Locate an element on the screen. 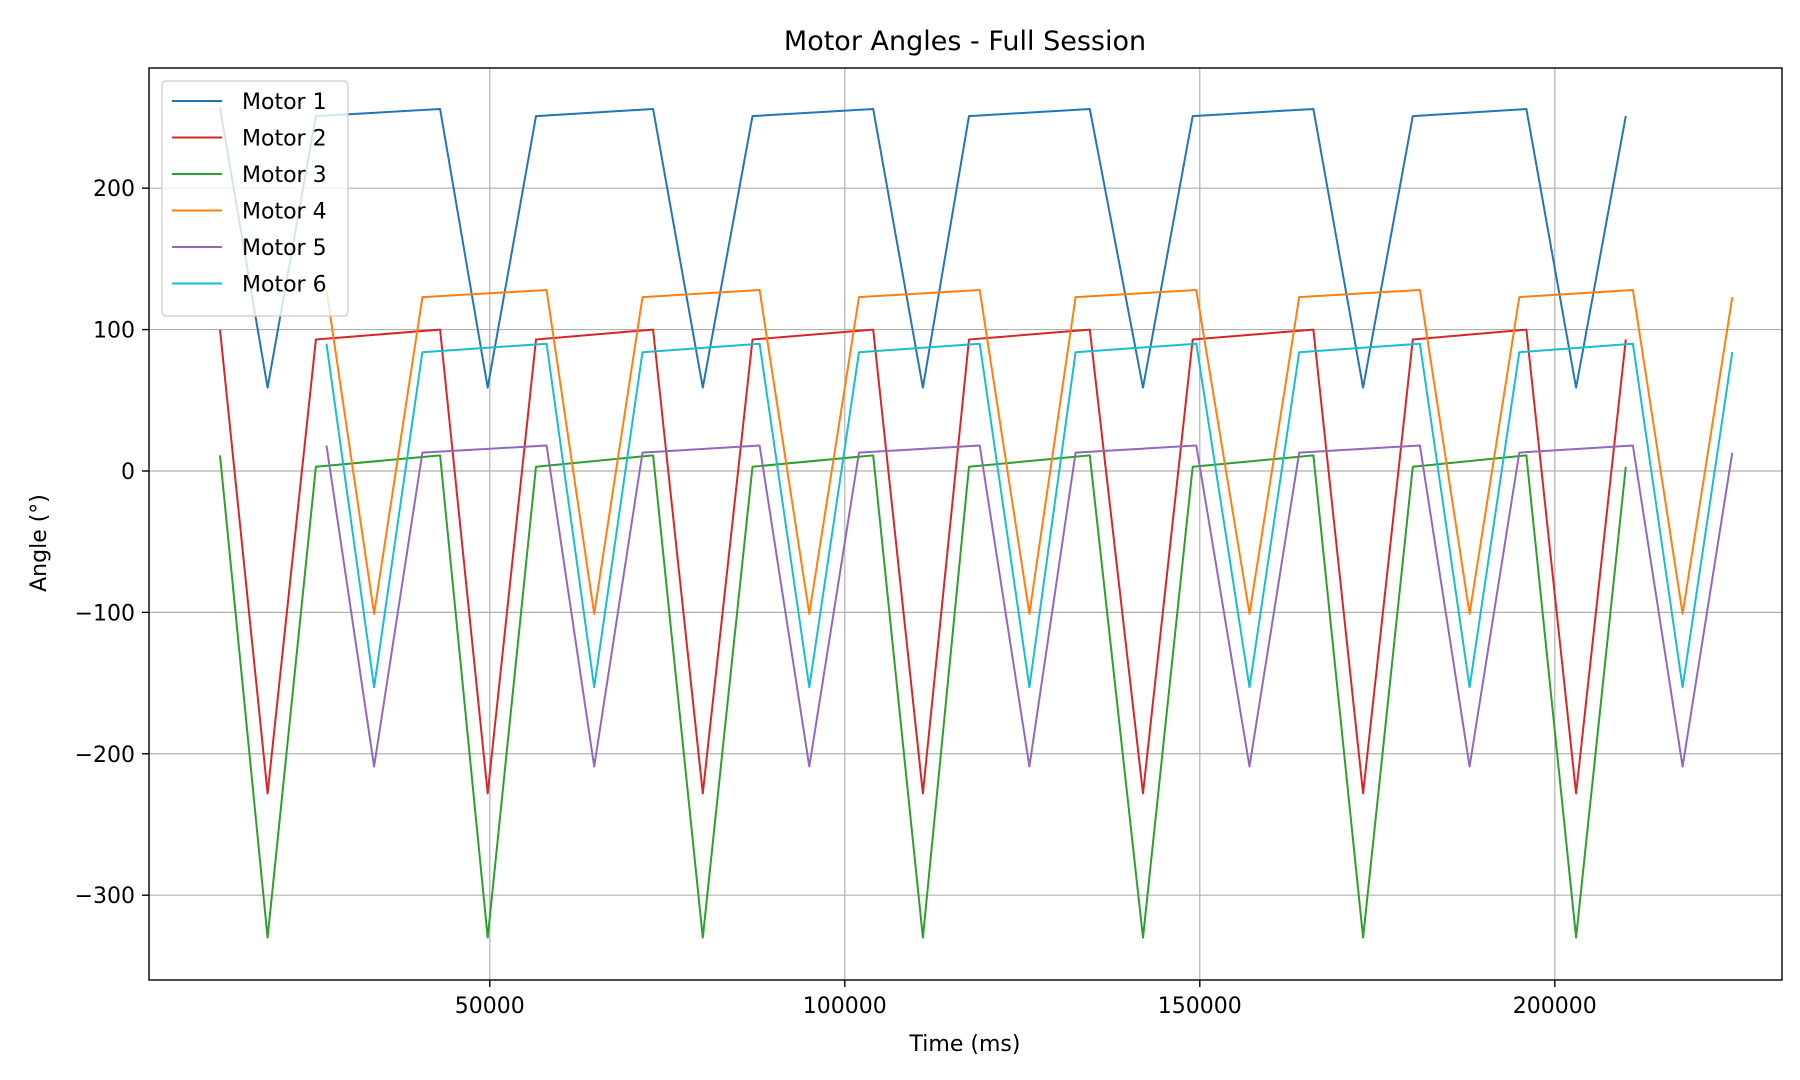 The image size is (1800, 1080). x-axis: 50000 100000 150000 200000 is located at coordinates (1026, 999).